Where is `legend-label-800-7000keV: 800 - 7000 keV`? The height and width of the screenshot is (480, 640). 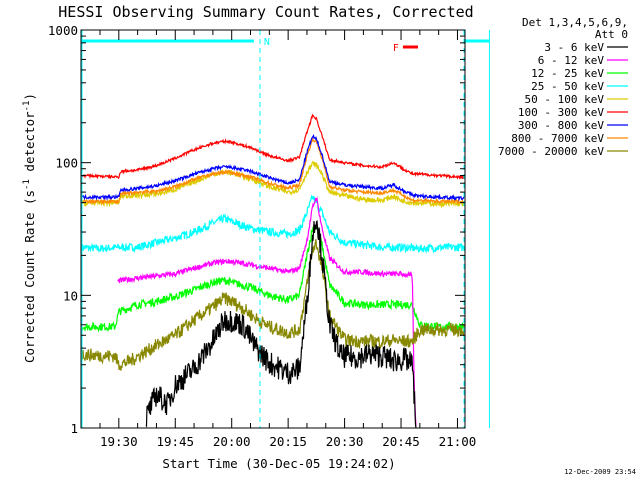 legend-label-800-7000keV: 800 - 7000 keV is located at coordinates (557, 138).